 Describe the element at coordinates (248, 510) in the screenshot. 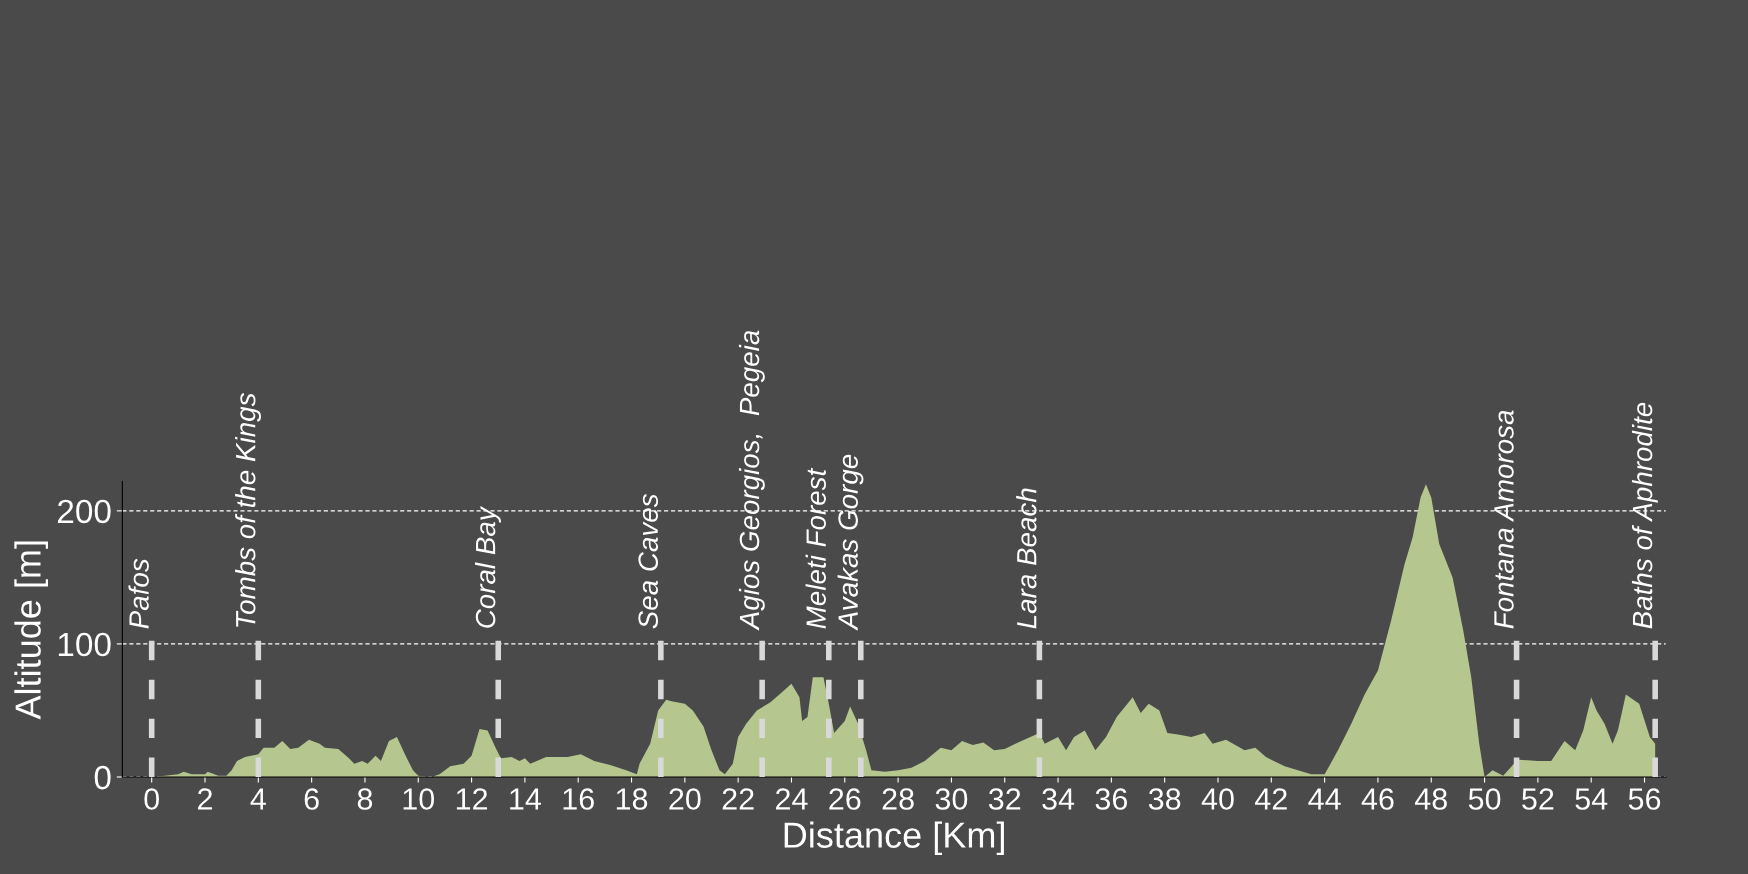

I see `ref-line-label: Tombs of the Kings` at that location.